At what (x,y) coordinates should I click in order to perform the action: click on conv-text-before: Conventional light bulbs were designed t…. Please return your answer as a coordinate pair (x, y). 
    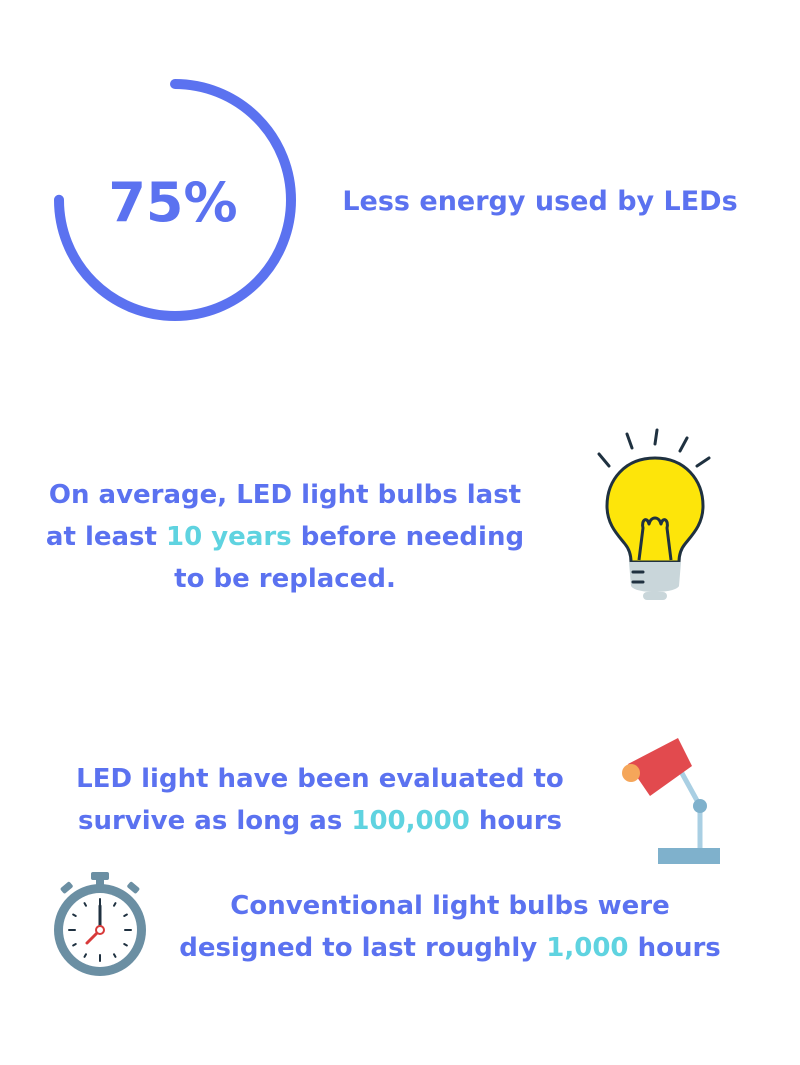
    Looking at the image, I should click on (424, 927).